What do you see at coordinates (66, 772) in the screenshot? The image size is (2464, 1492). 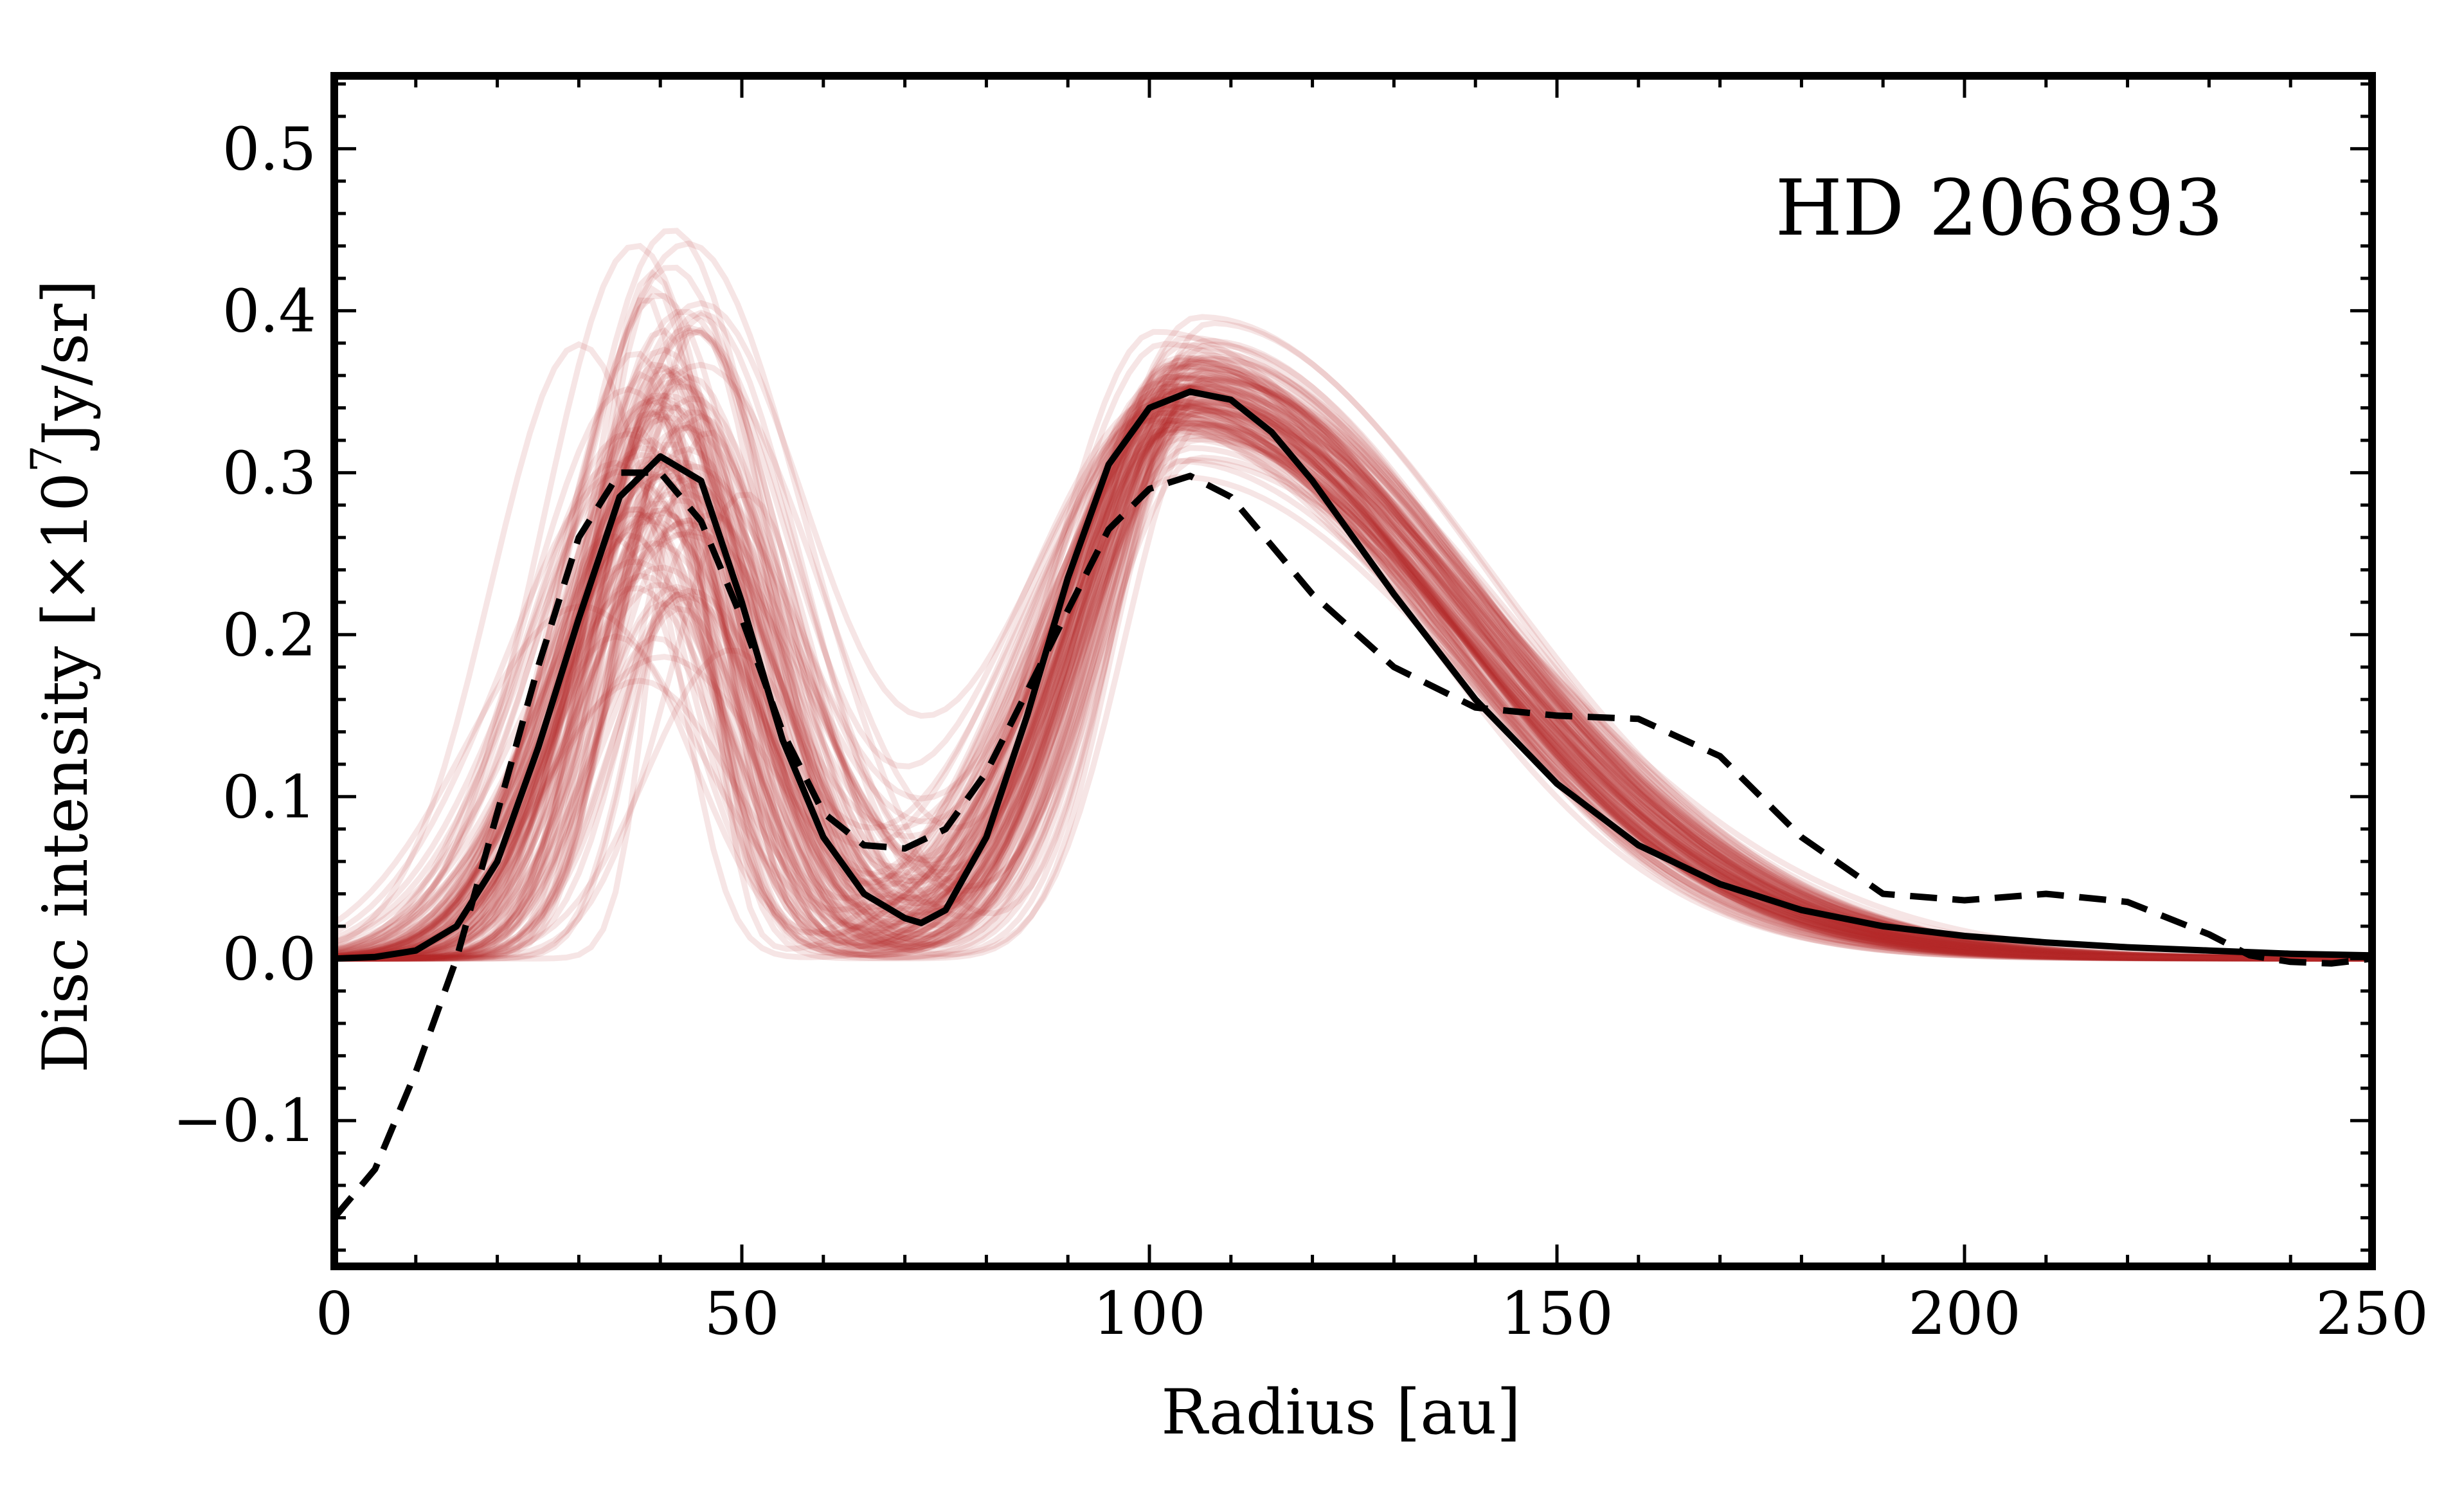 I see `y-axis-label-main: Disc intensity [×10` at bounding box center [66, 772].